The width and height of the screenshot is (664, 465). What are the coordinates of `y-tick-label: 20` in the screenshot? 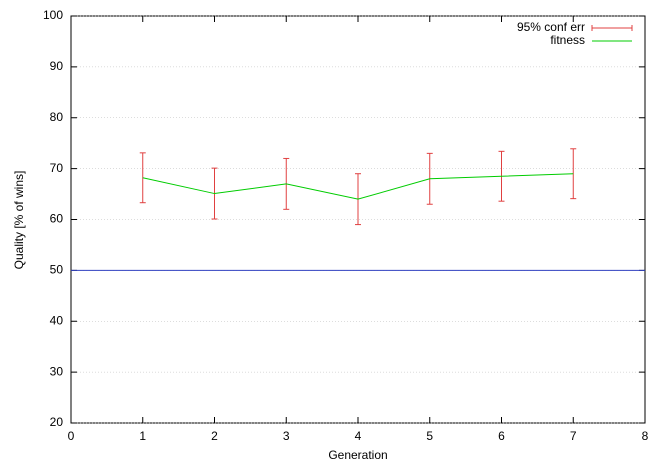 It's located at (57, 422).